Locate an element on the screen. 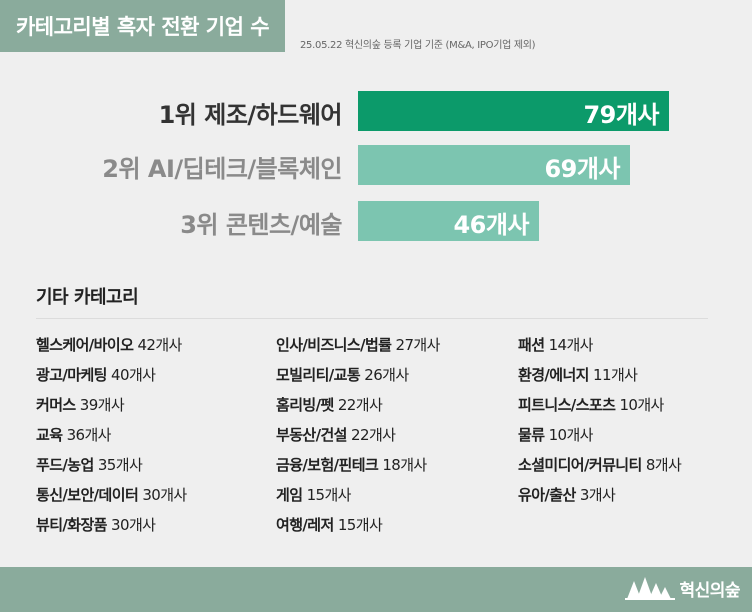 The width and height of the screenshot is (752, 612). category-list-item: 여행/레저 15개사 is located at coordinates (358, 525).